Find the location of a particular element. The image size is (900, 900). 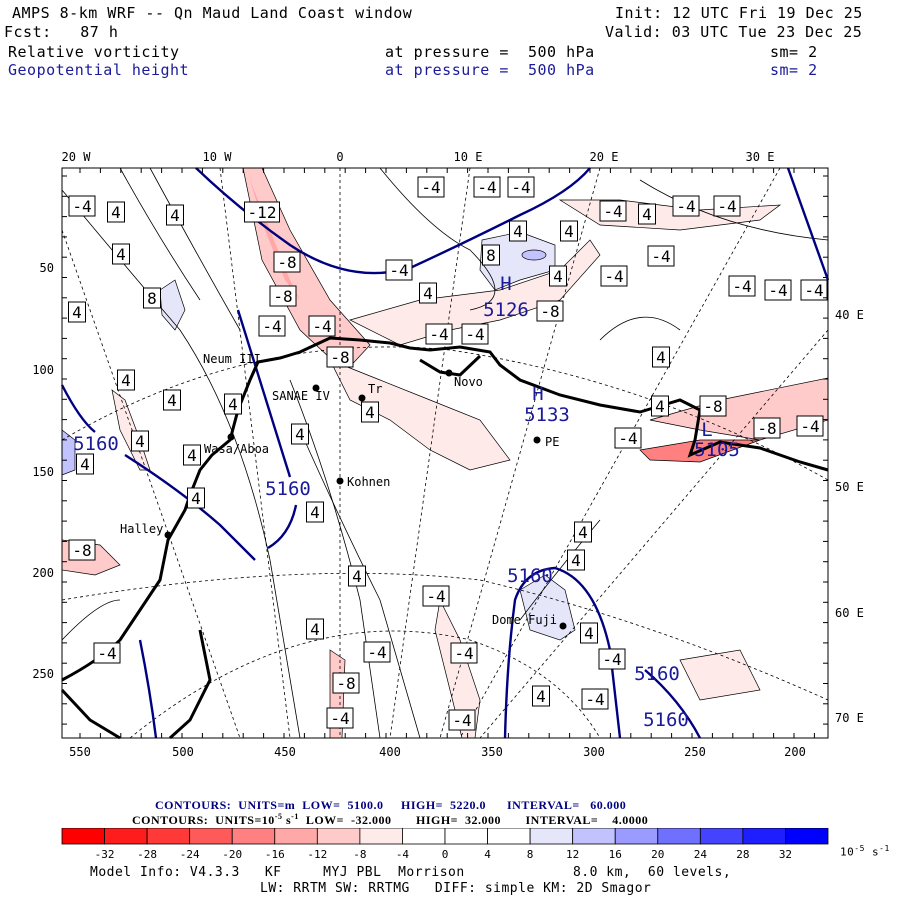

colorbar-tick-label: 4 is located at coordinates (487, 854).